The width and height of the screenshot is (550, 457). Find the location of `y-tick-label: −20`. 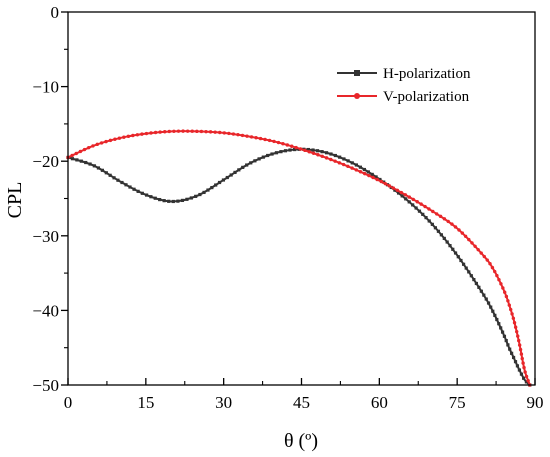

y-tick-label: −20 is located at coordinates (45, 161).